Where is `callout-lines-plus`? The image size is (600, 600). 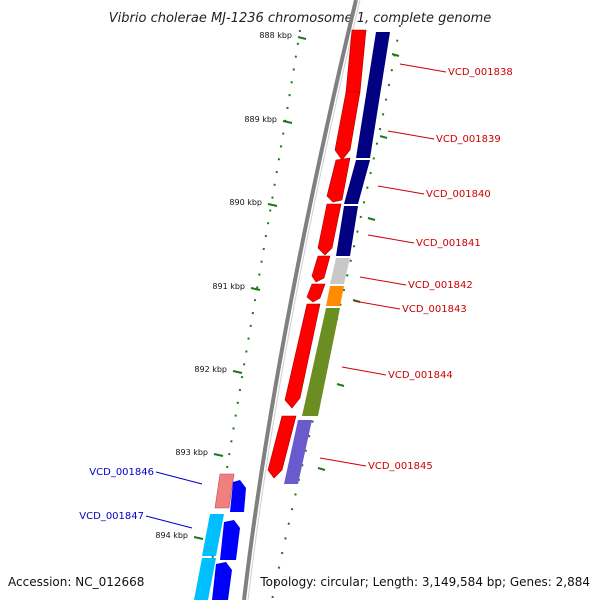 callout-lines-plus is located at coordinates (383, 265).